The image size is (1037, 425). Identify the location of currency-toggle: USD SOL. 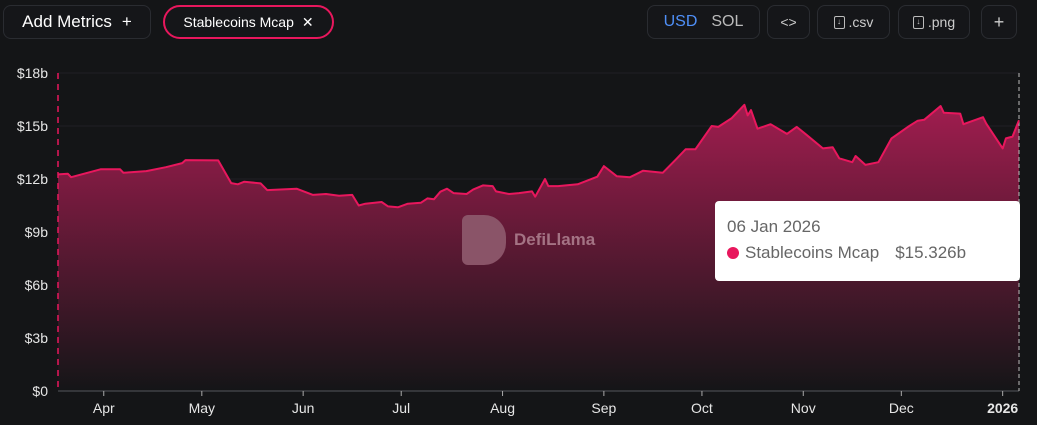
(703, 22).